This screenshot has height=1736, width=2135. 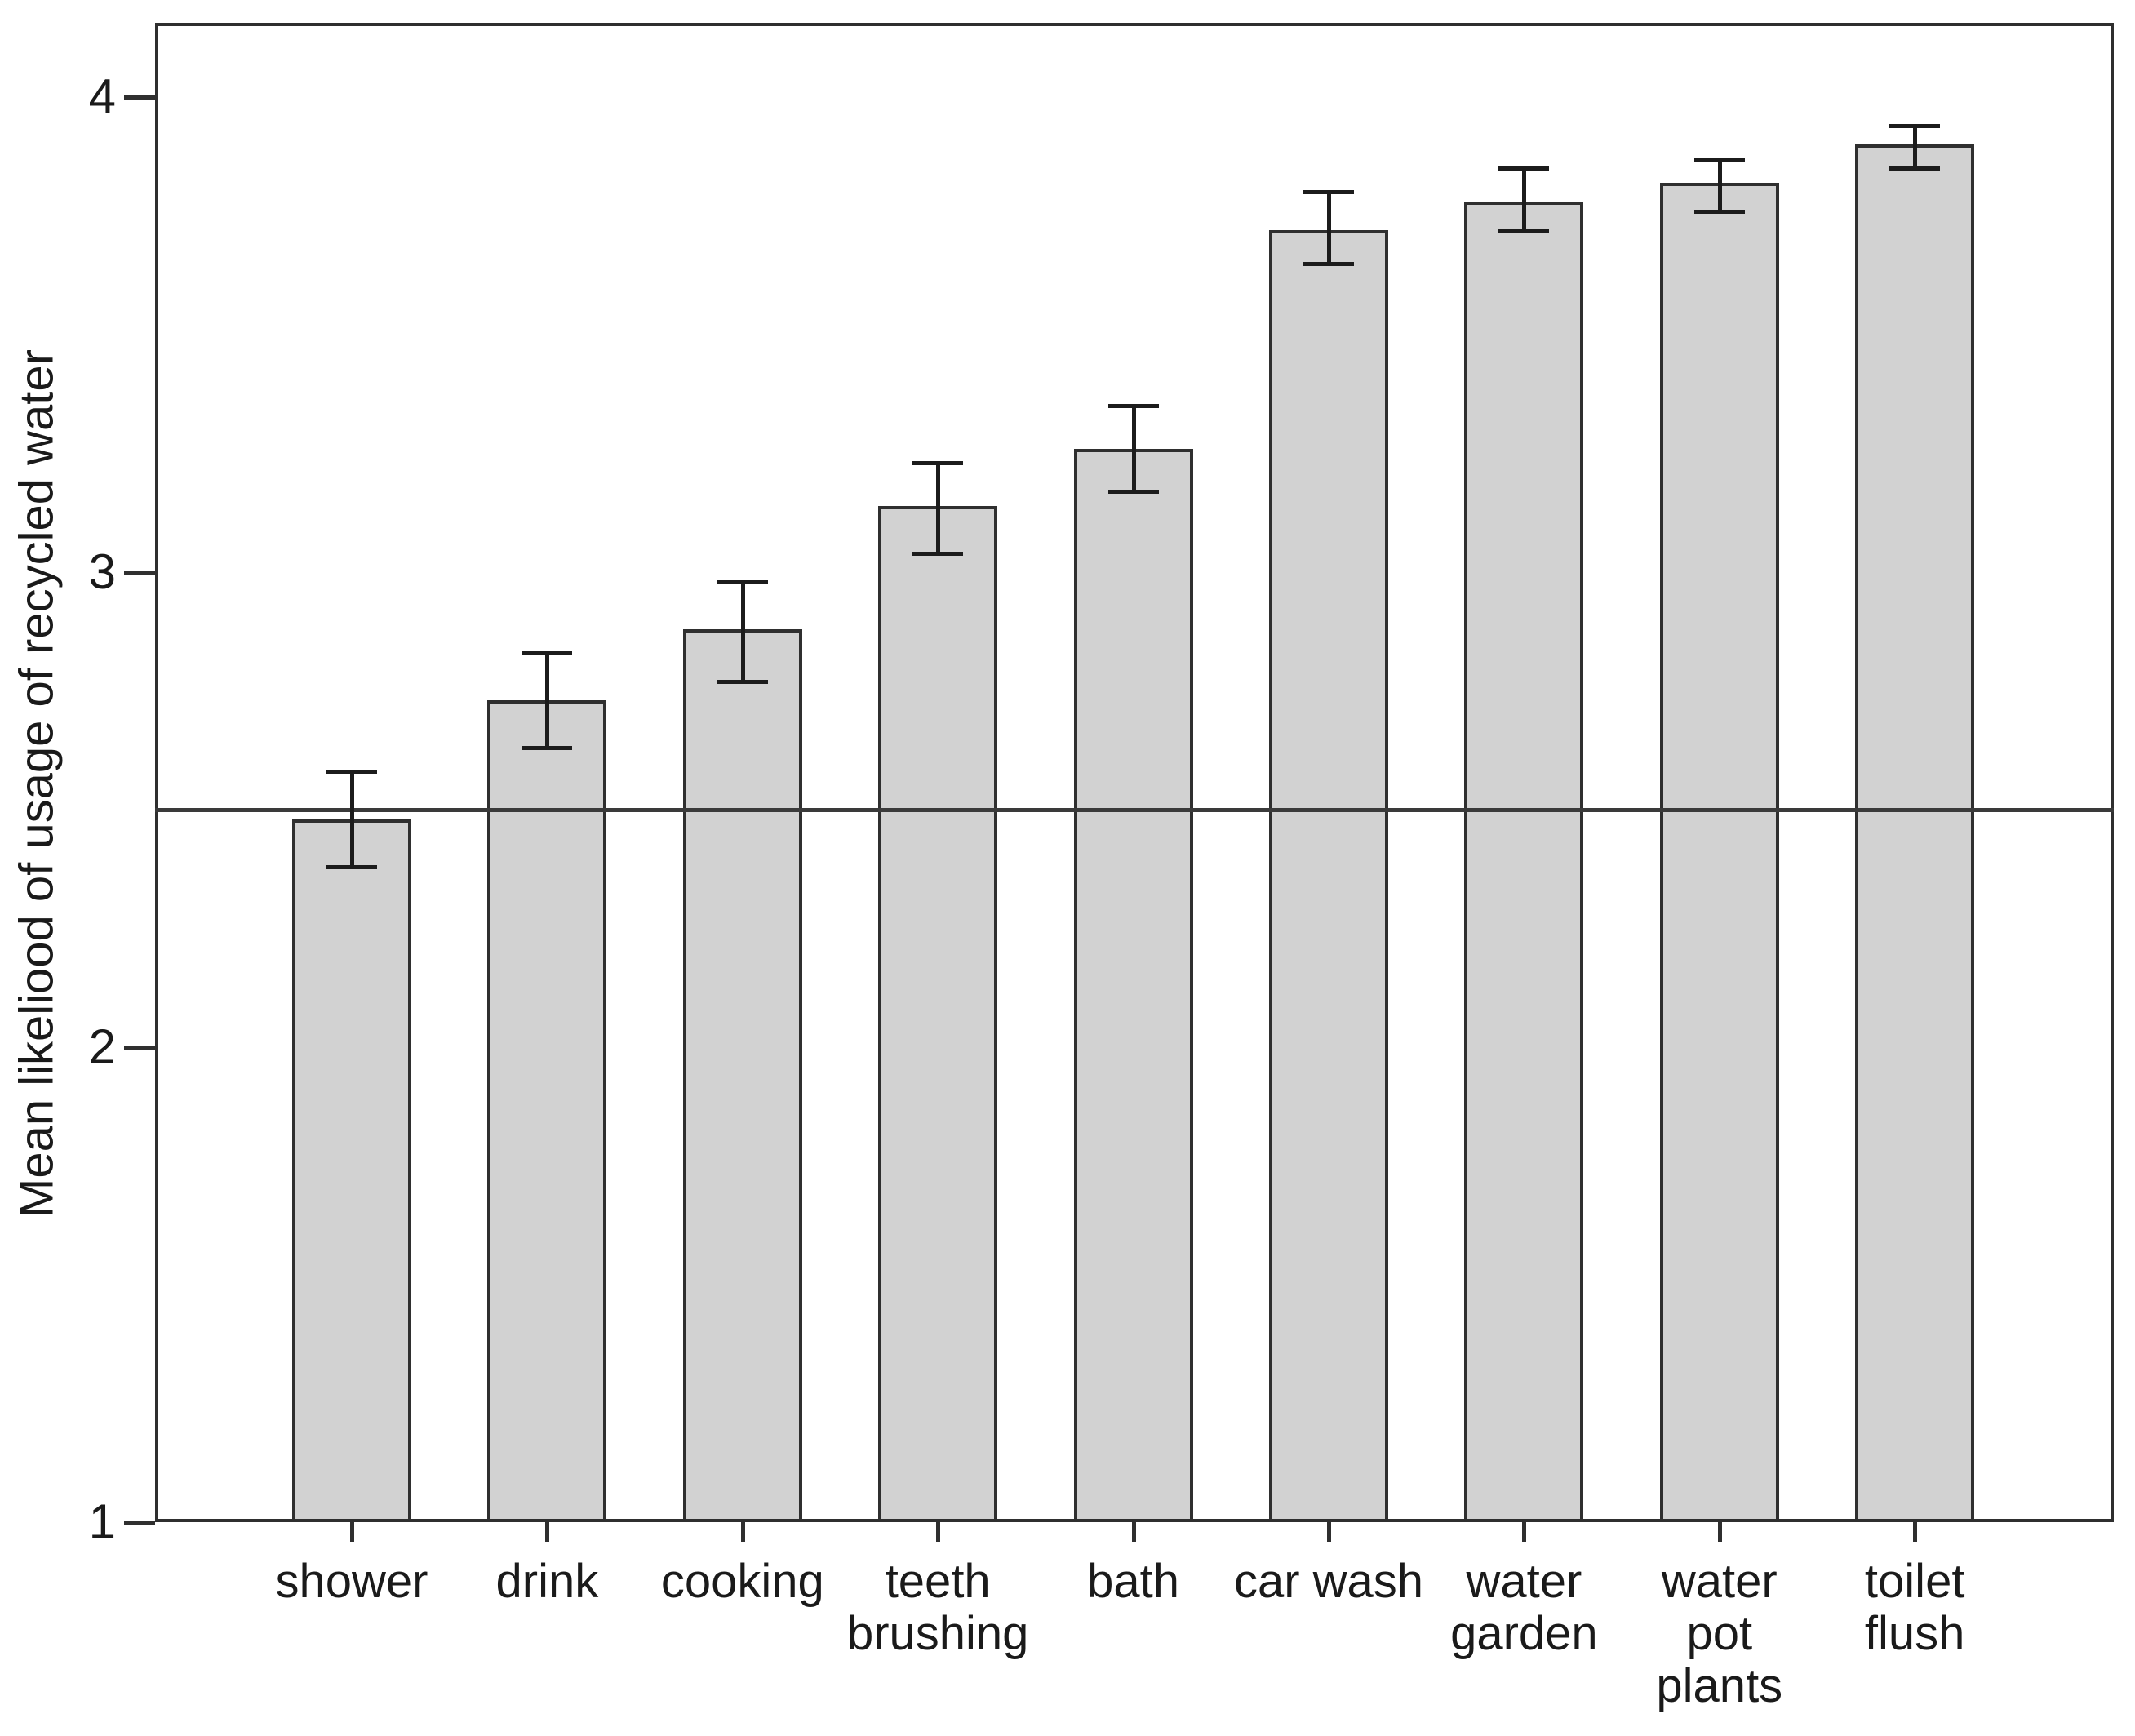 What do you see at coordinates (1133, 985) in the screenshot?
I see `bar-bath` at bounding box center [1133, 985].